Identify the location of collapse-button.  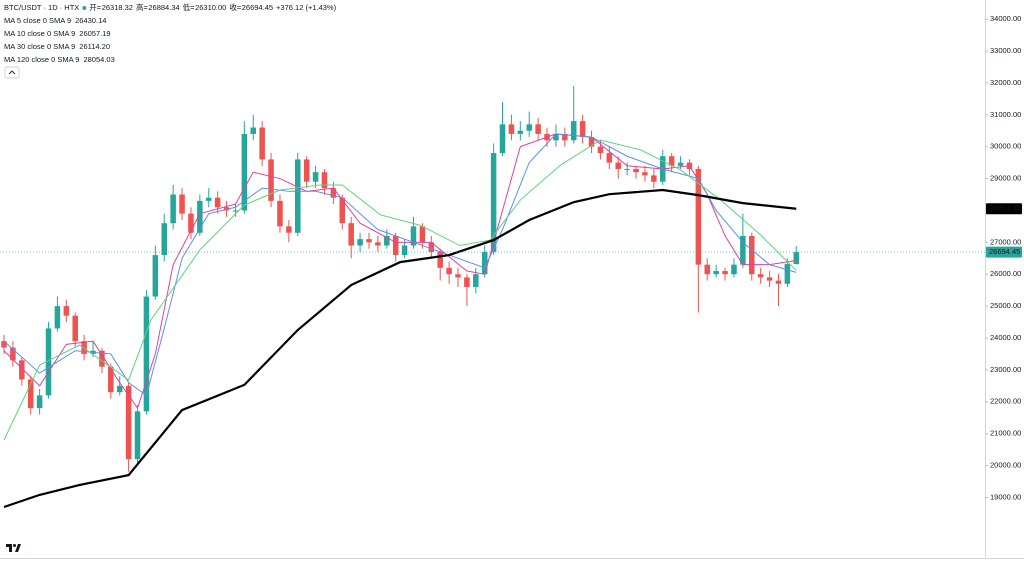
(12, 72).